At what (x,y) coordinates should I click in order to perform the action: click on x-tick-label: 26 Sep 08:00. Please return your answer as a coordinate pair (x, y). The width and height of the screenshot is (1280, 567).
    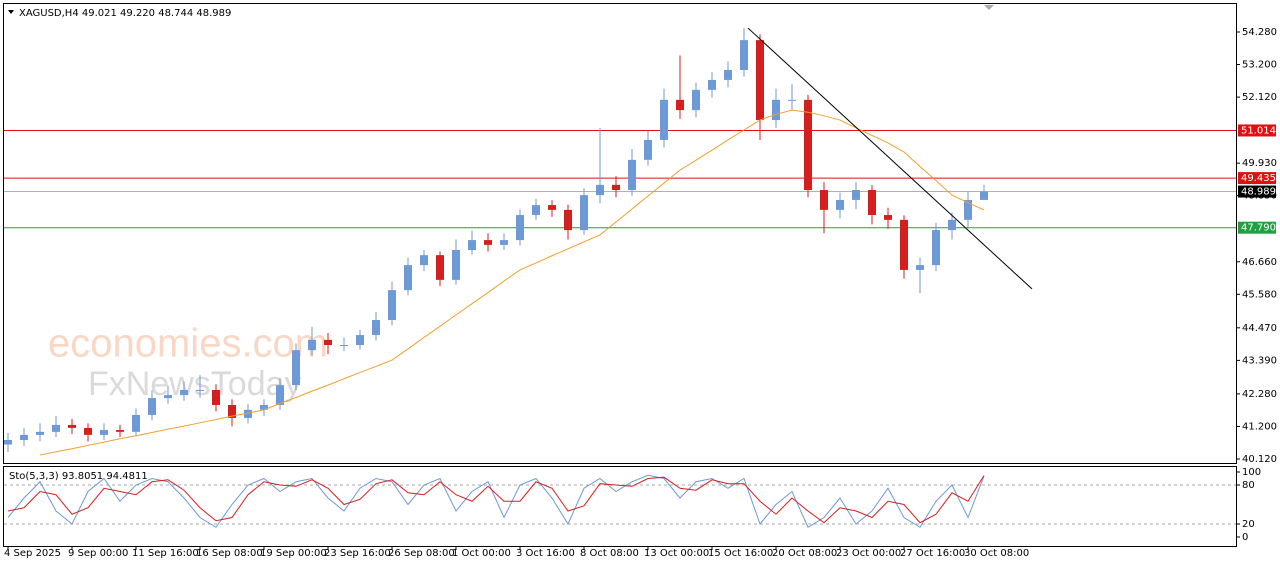
    Looking at the image, I should click on (421, 553).